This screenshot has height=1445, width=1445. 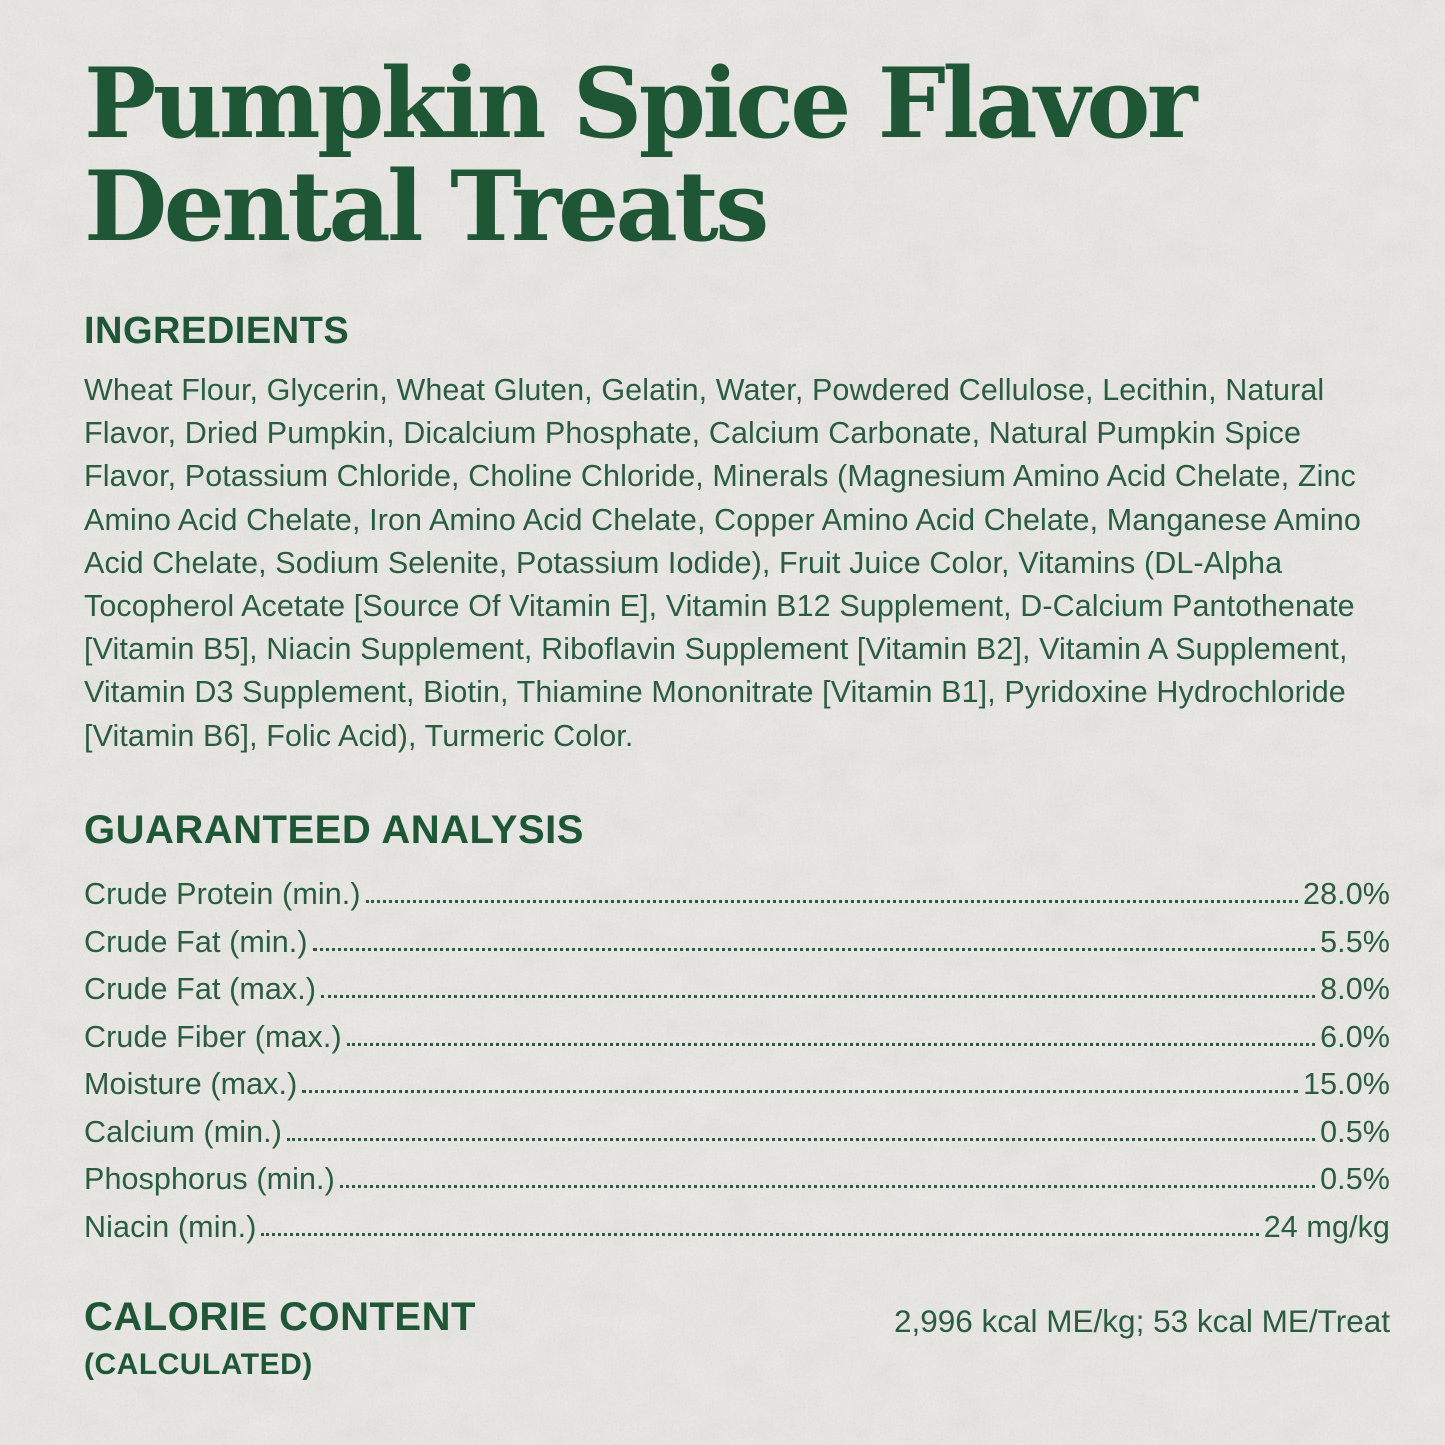 I want to click on guaranteed-analysis-heading: GUARANTEED ANALYSIS, so click(x=334, y=829).